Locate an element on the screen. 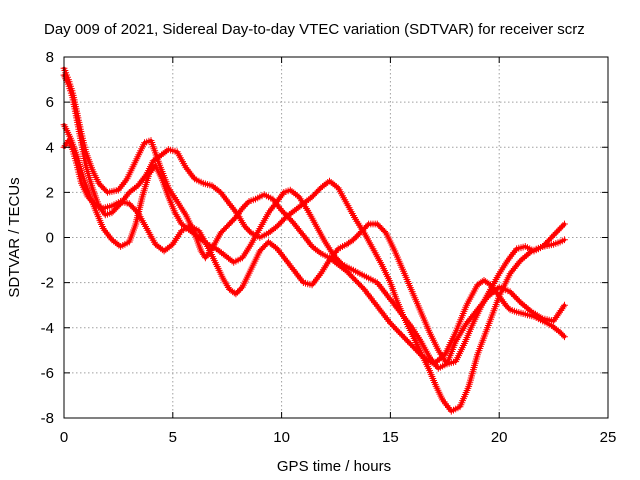  x-tick-label: 10 is located at coordinates (281, 437).